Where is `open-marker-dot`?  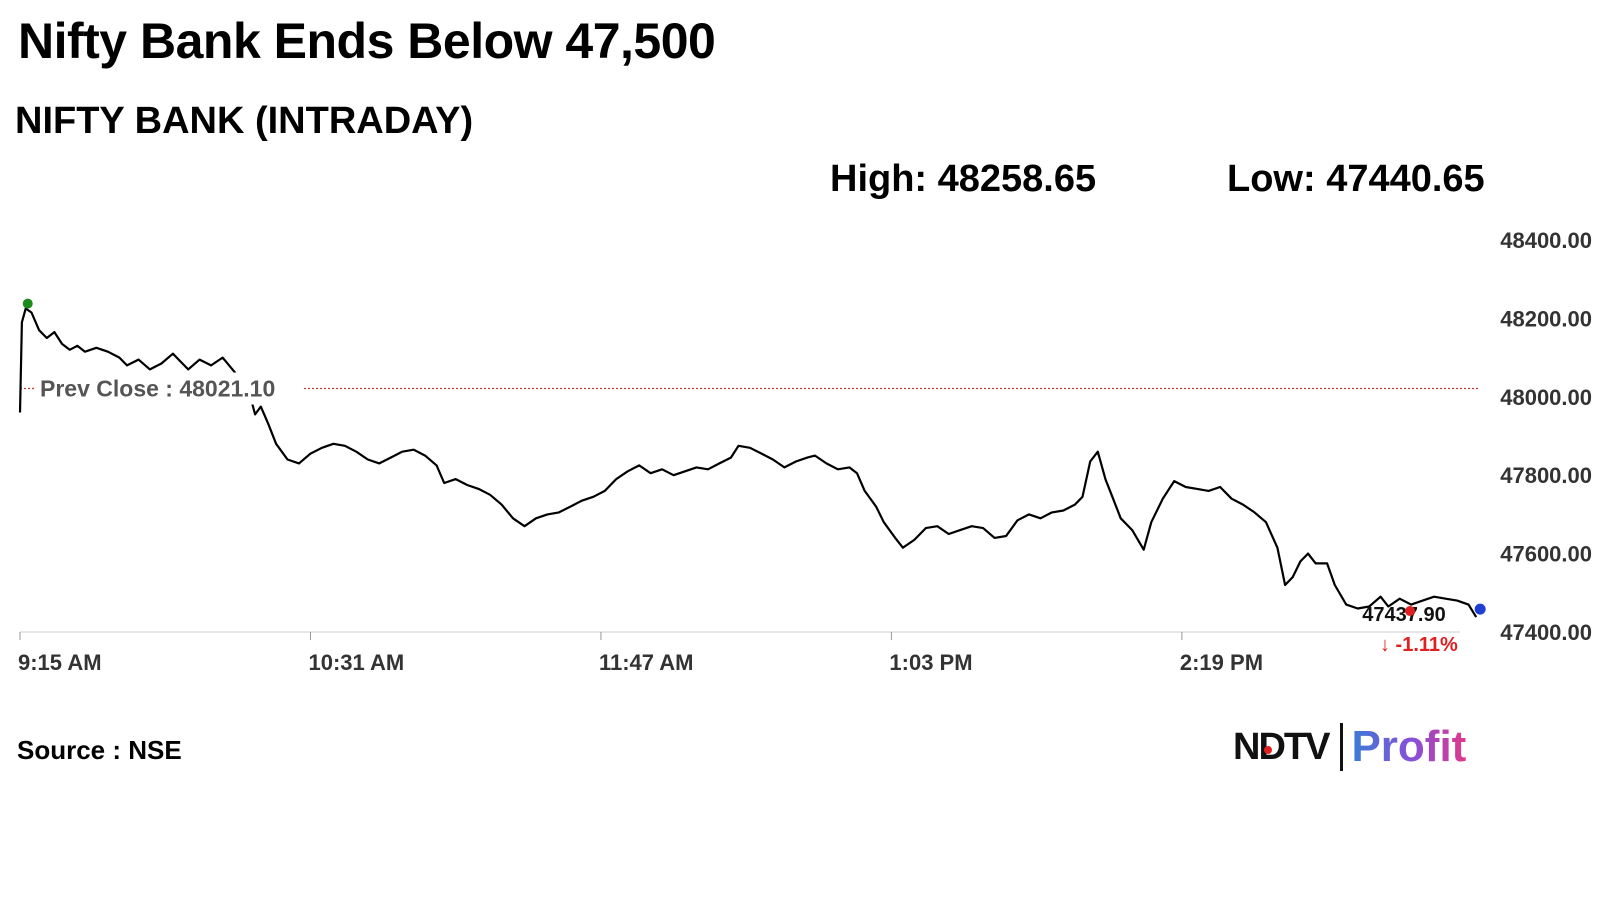
open-marker-dot is located at coordinates (27, 303).